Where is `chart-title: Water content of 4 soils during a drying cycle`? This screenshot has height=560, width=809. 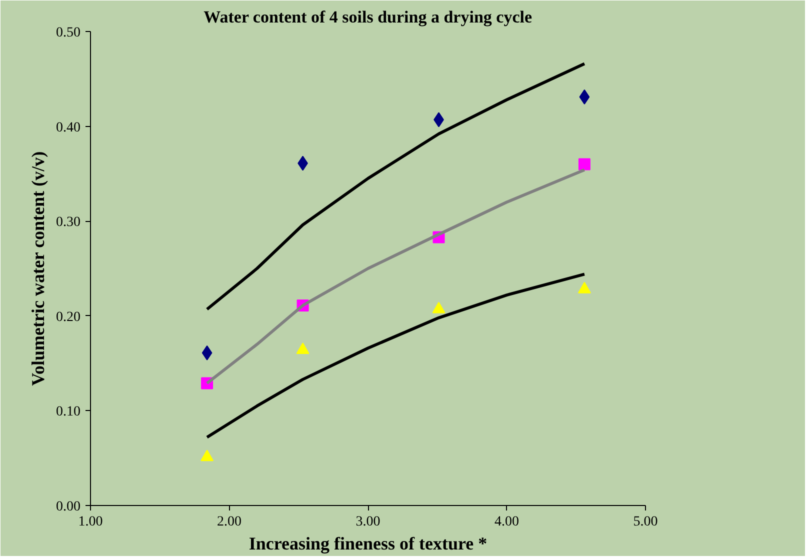
chart-title: Water content of 4 soils during a drying cycle is located at coordinates (368, 17).